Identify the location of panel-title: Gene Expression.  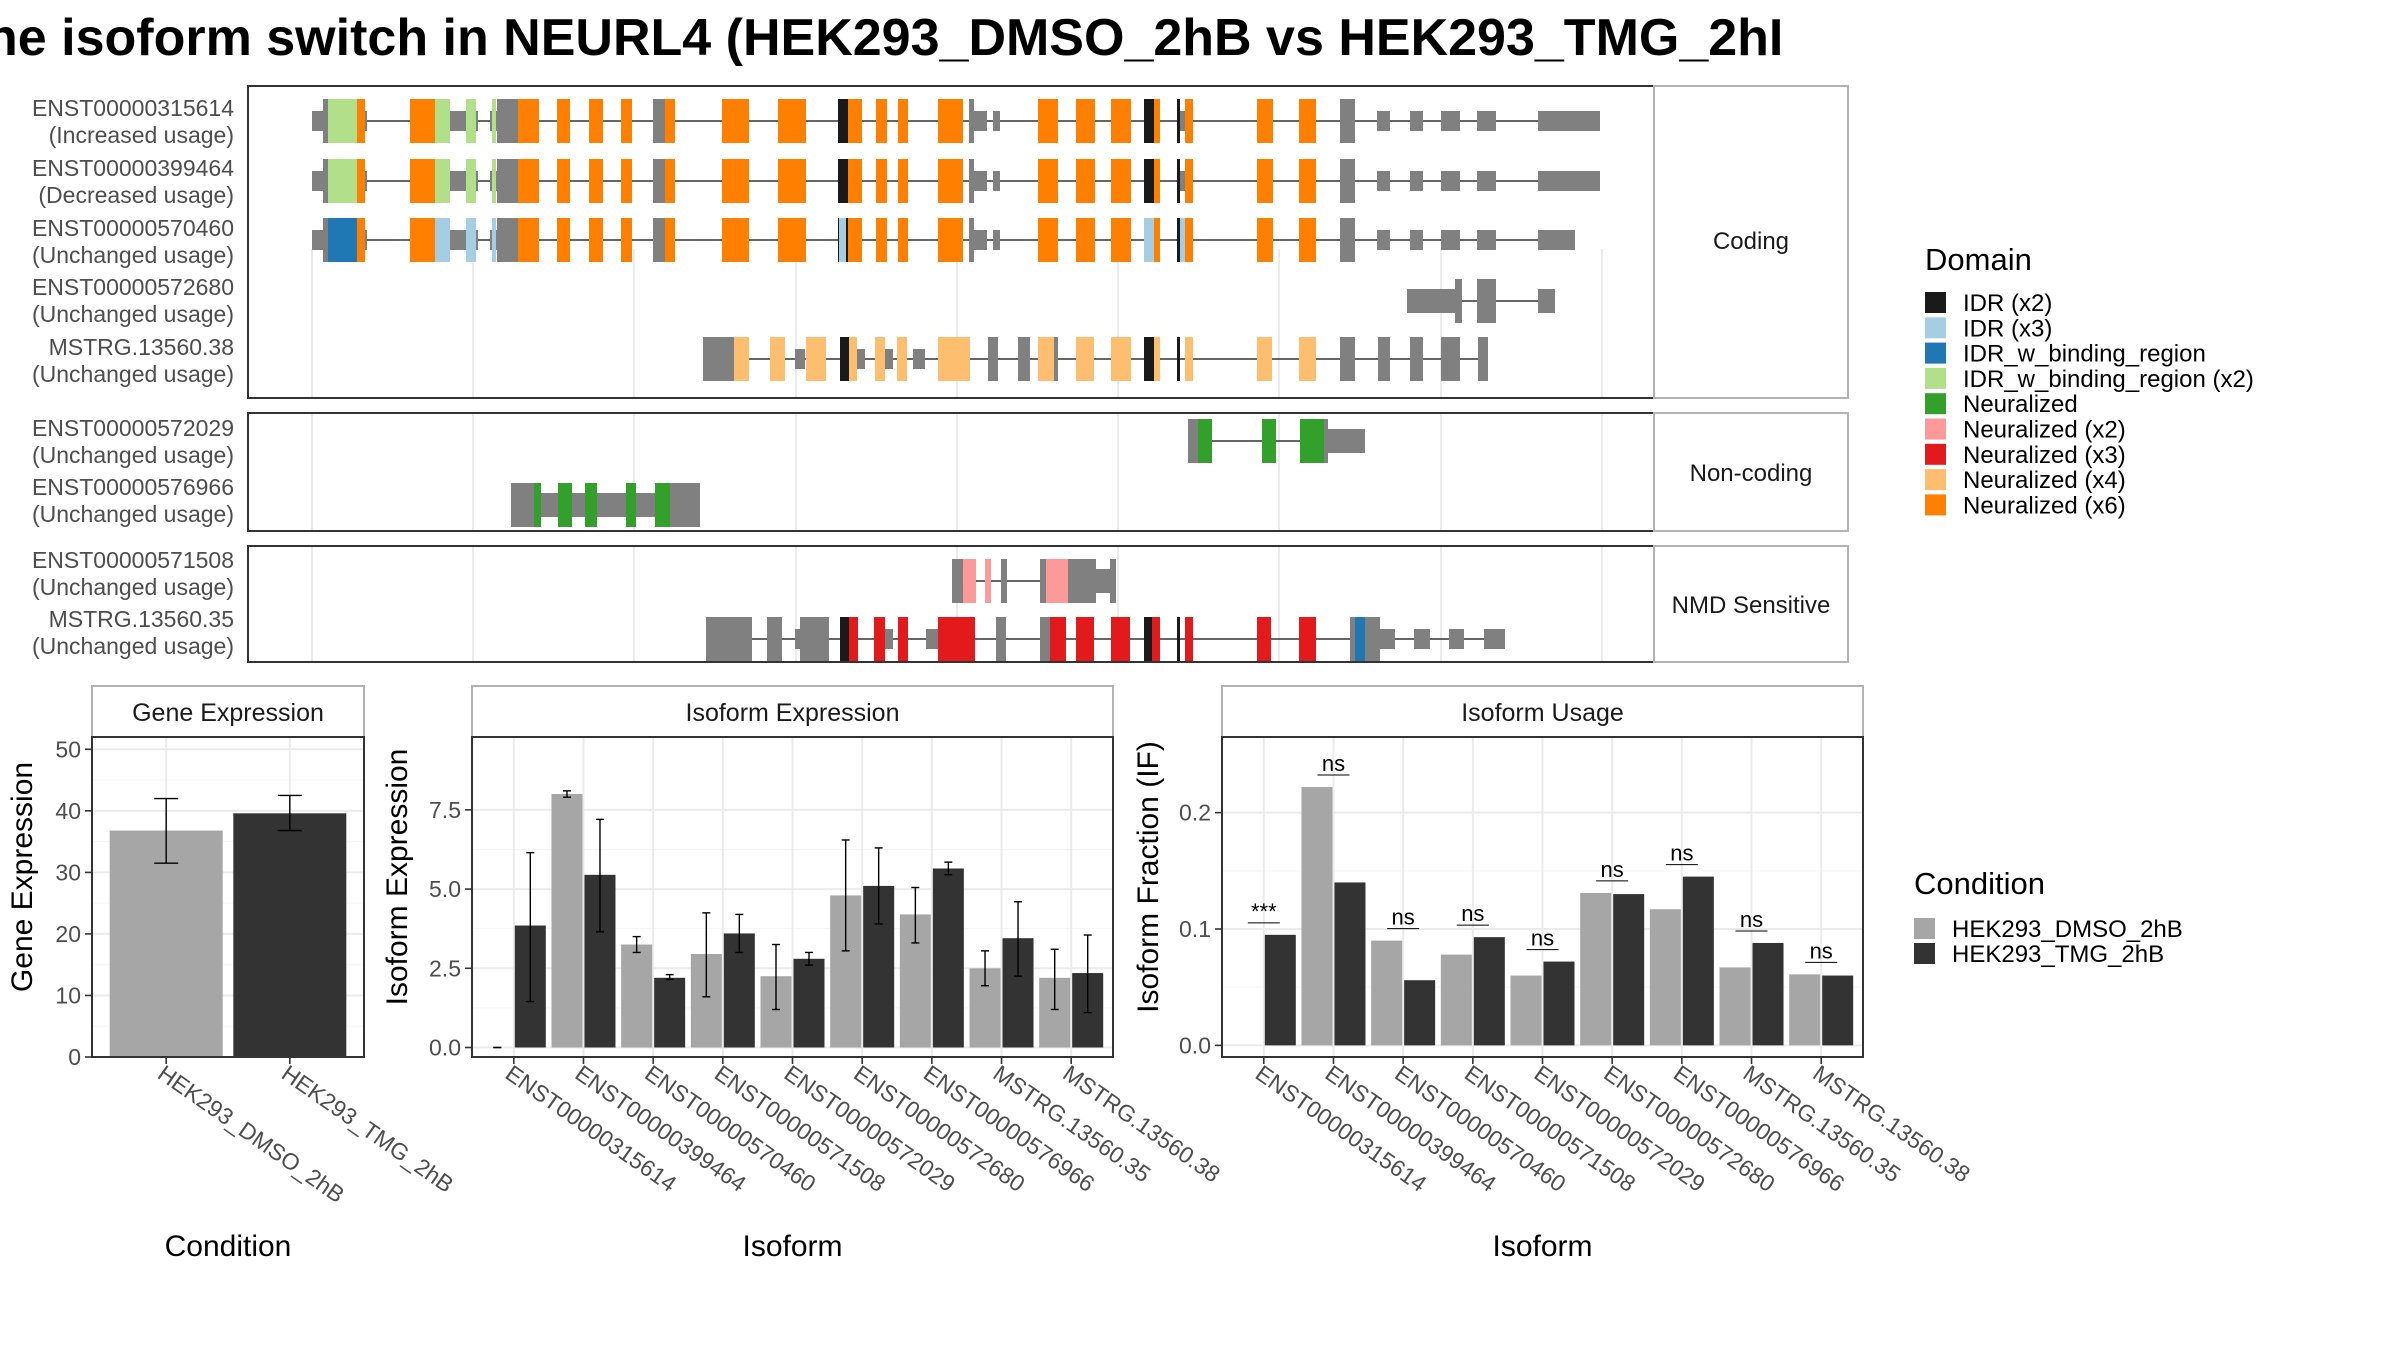
(228, 713).